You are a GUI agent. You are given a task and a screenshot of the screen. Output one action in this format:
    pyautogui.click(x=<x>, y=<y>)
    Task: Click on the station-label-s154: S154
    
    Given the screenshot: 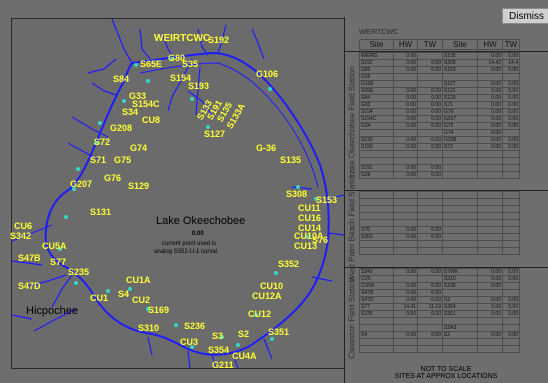 What is the action you would take?
    pyautogui.click(x=181, y=78)
    